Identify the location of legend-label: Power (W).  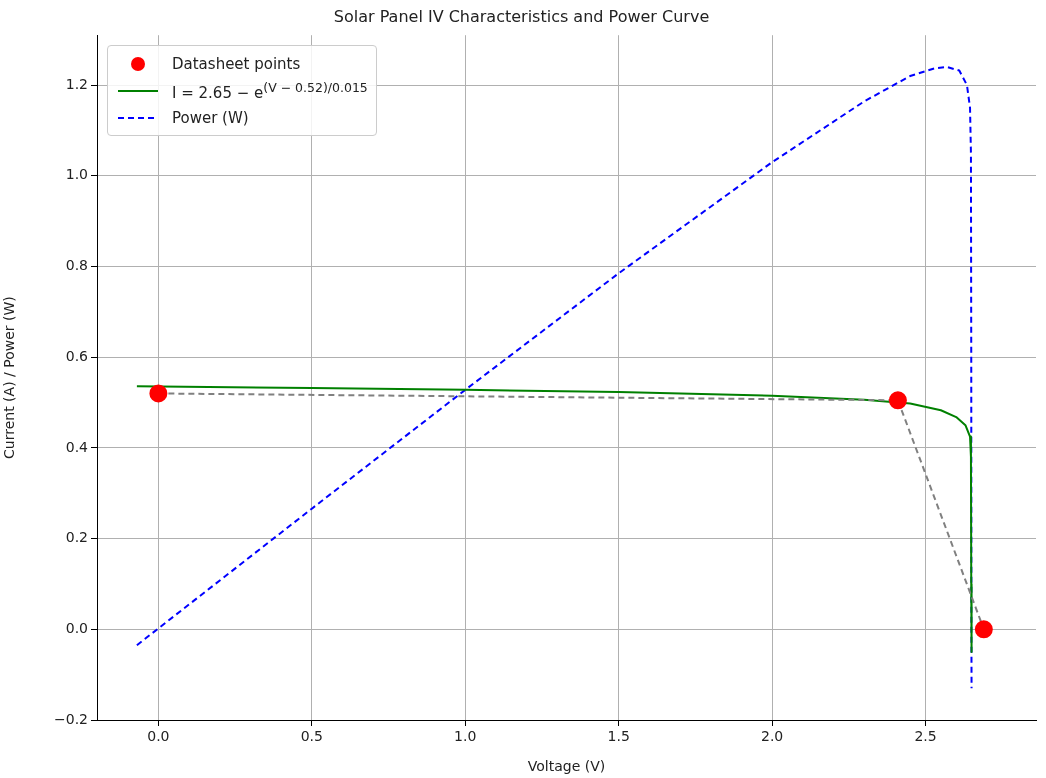
(210, 117).